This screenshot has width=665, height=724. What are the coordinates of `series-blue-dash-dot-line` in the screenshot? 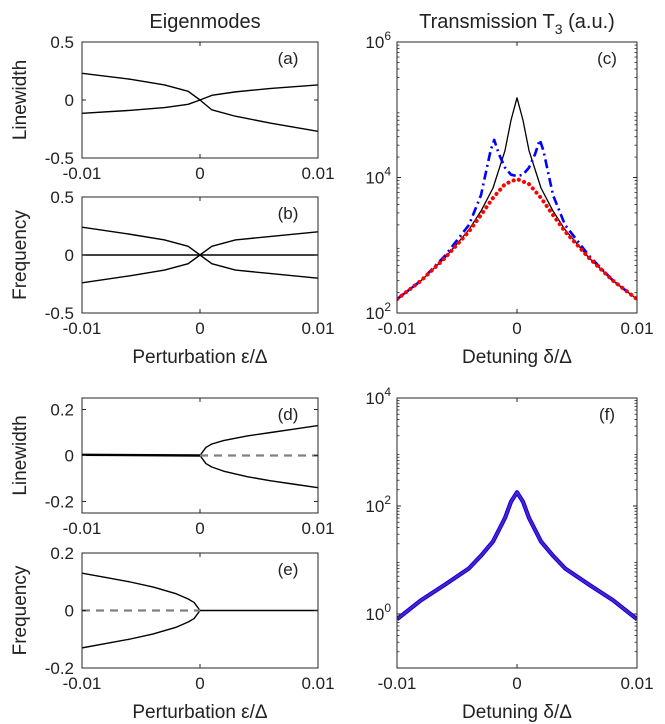 It's located at (517, 219).